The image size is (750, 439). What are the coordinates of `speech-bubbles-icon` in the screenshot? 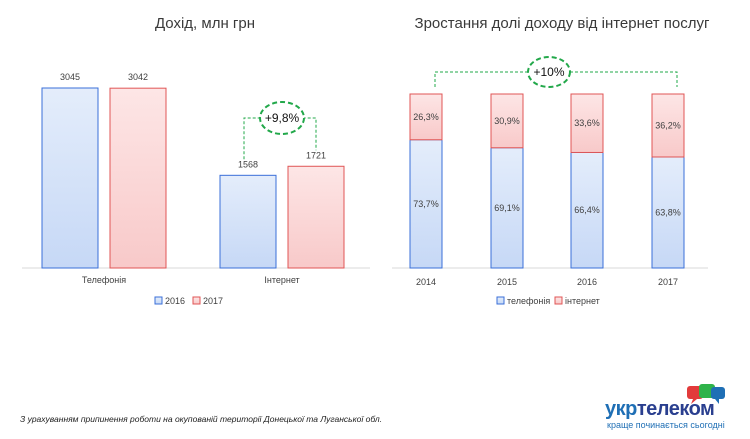 It's located at (706, 394).